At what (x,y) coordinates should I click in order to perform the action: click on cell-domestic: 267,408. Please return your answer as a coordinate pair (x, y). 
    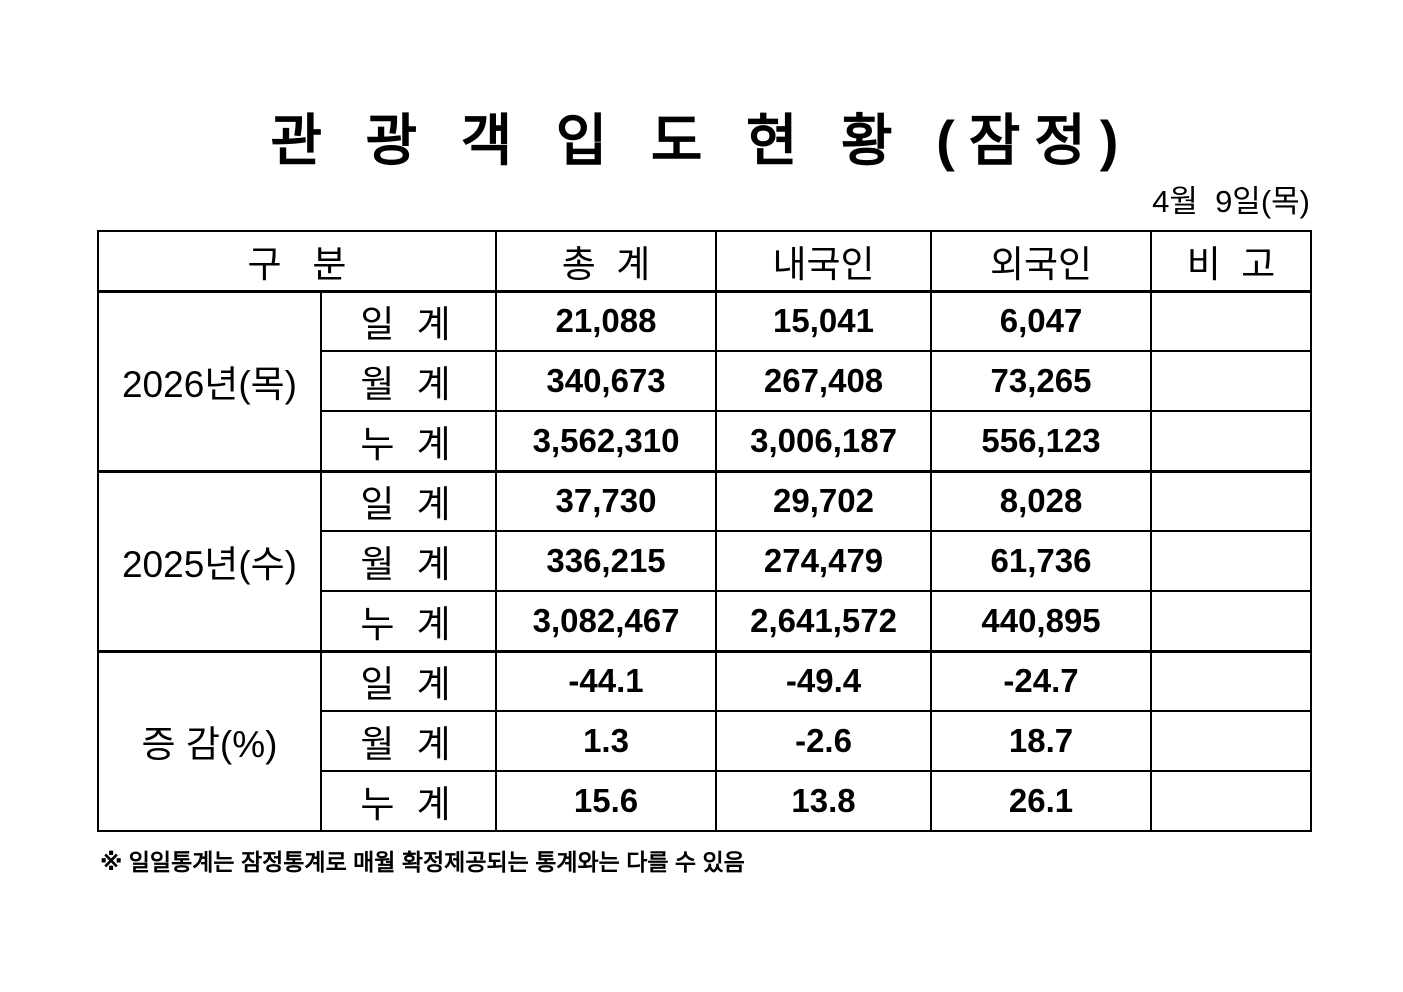
    Looking at the image, I should click on (824, 381).